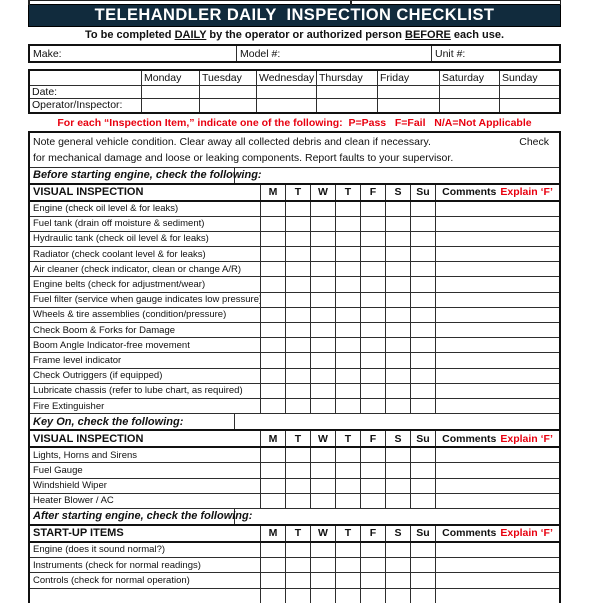 The height and width of the screenshot is (603, 600). What do you see at coordinates (133, 53) in the screenshot?
I see `make-field: Make:` at bounding box center [133, 53].